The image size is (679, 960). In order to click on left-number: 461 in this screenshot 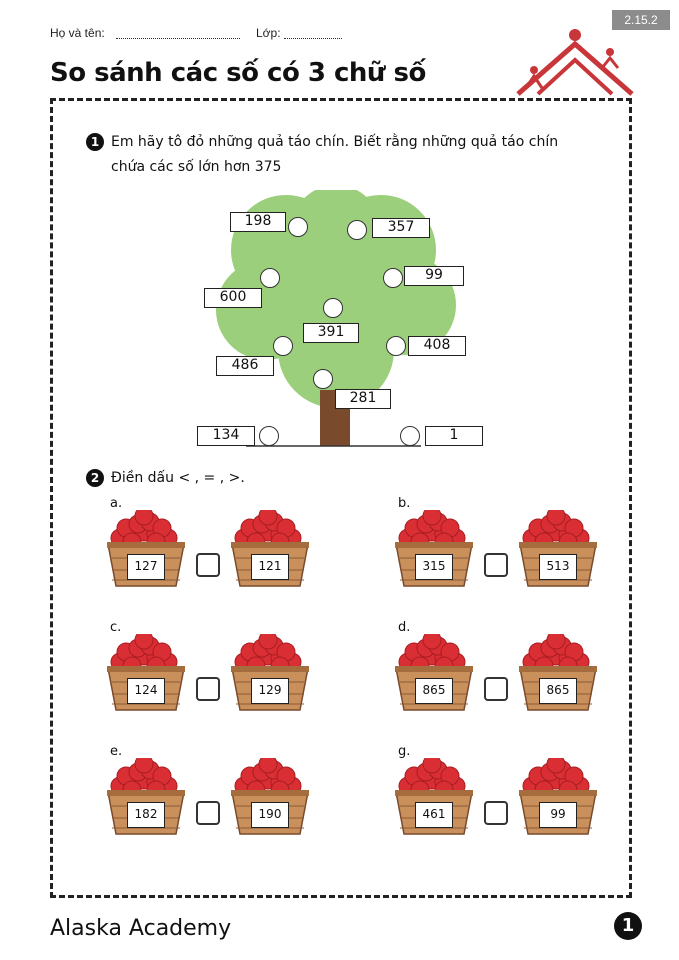, I will do `click(434, 815)`.